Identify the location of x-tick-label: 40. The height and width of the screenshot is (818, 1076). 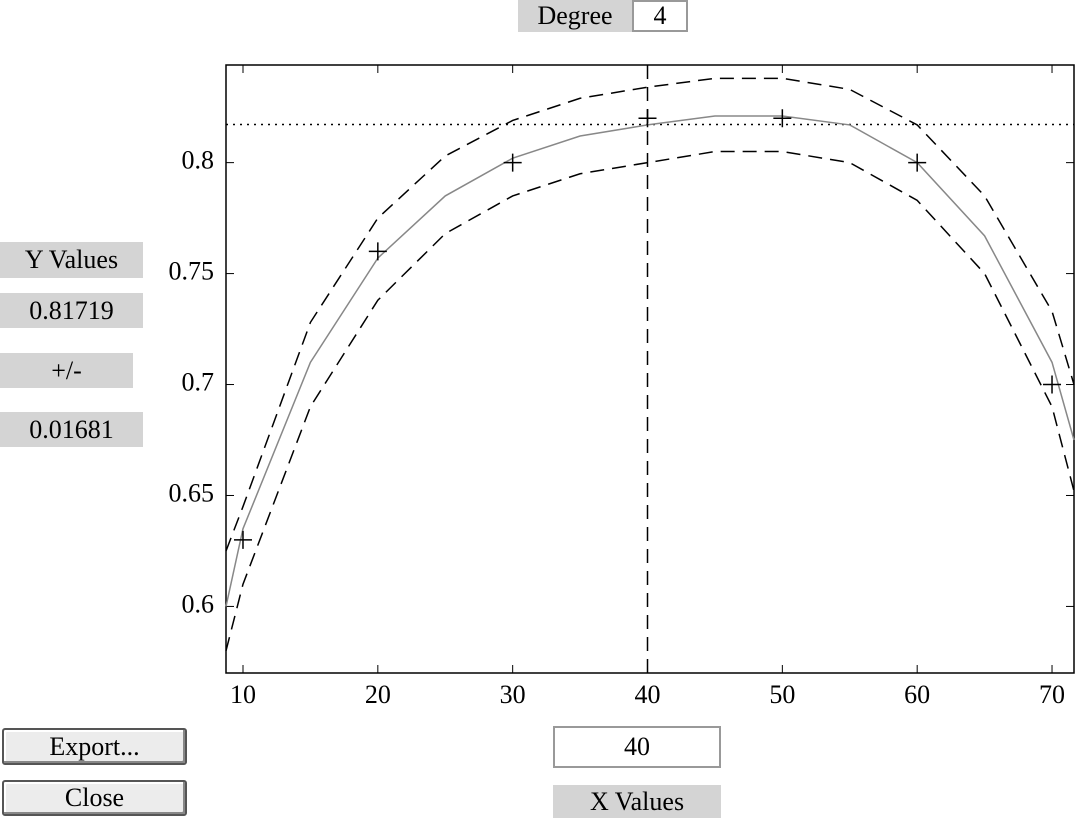
(648, 694).